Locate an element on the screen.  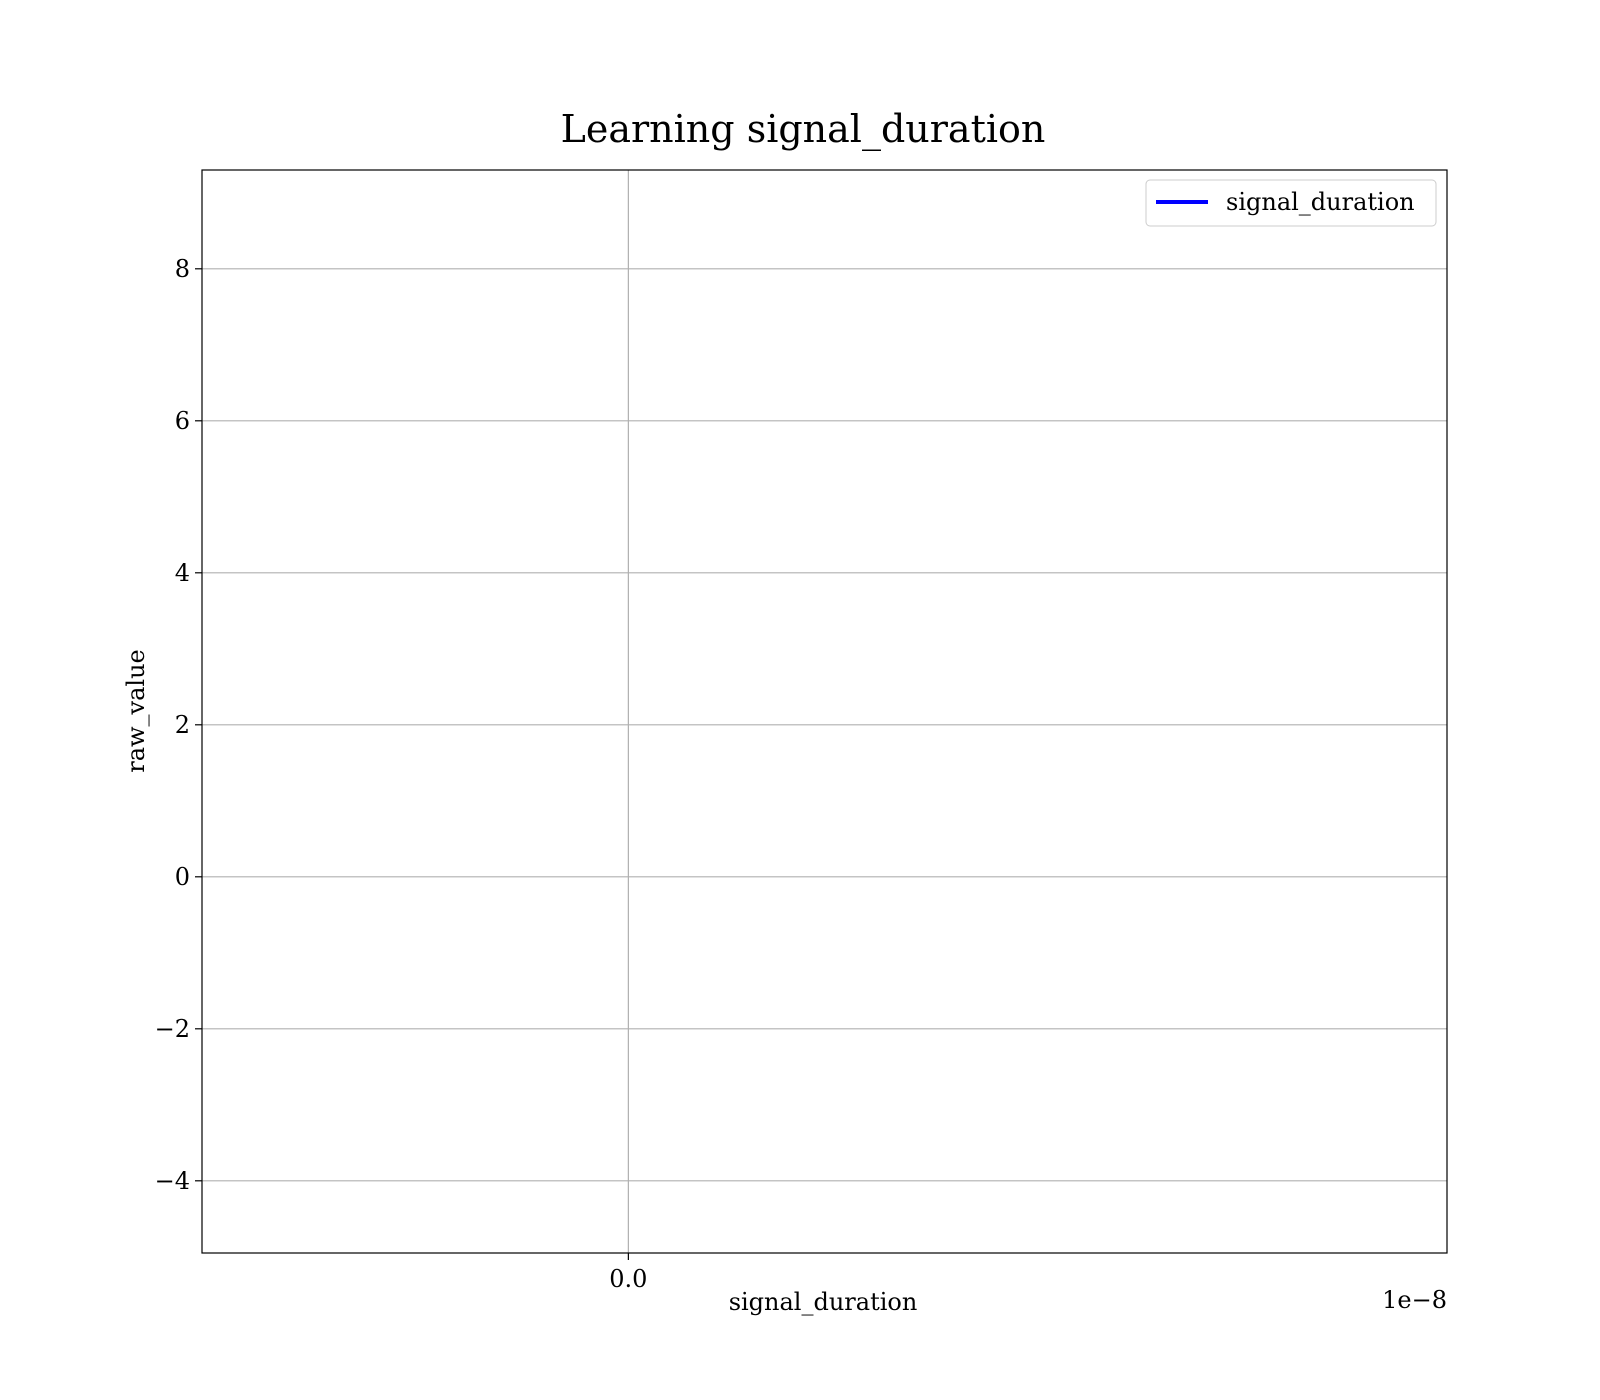
y-tick-label: 8 is located at coordinates (182, 269).